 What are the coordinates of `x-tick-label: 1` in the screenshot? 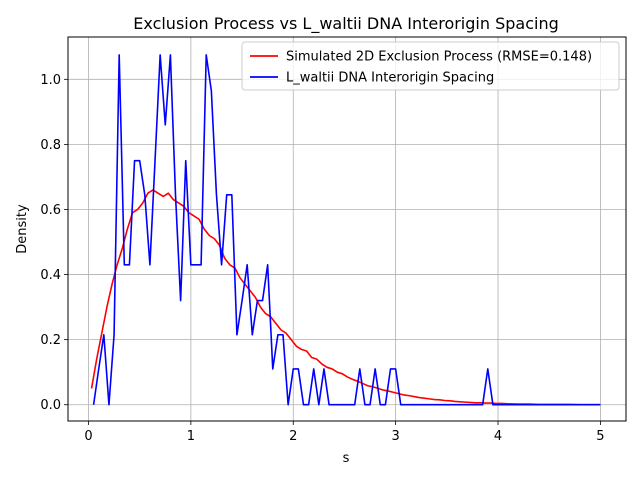 It's located at (191, 436).